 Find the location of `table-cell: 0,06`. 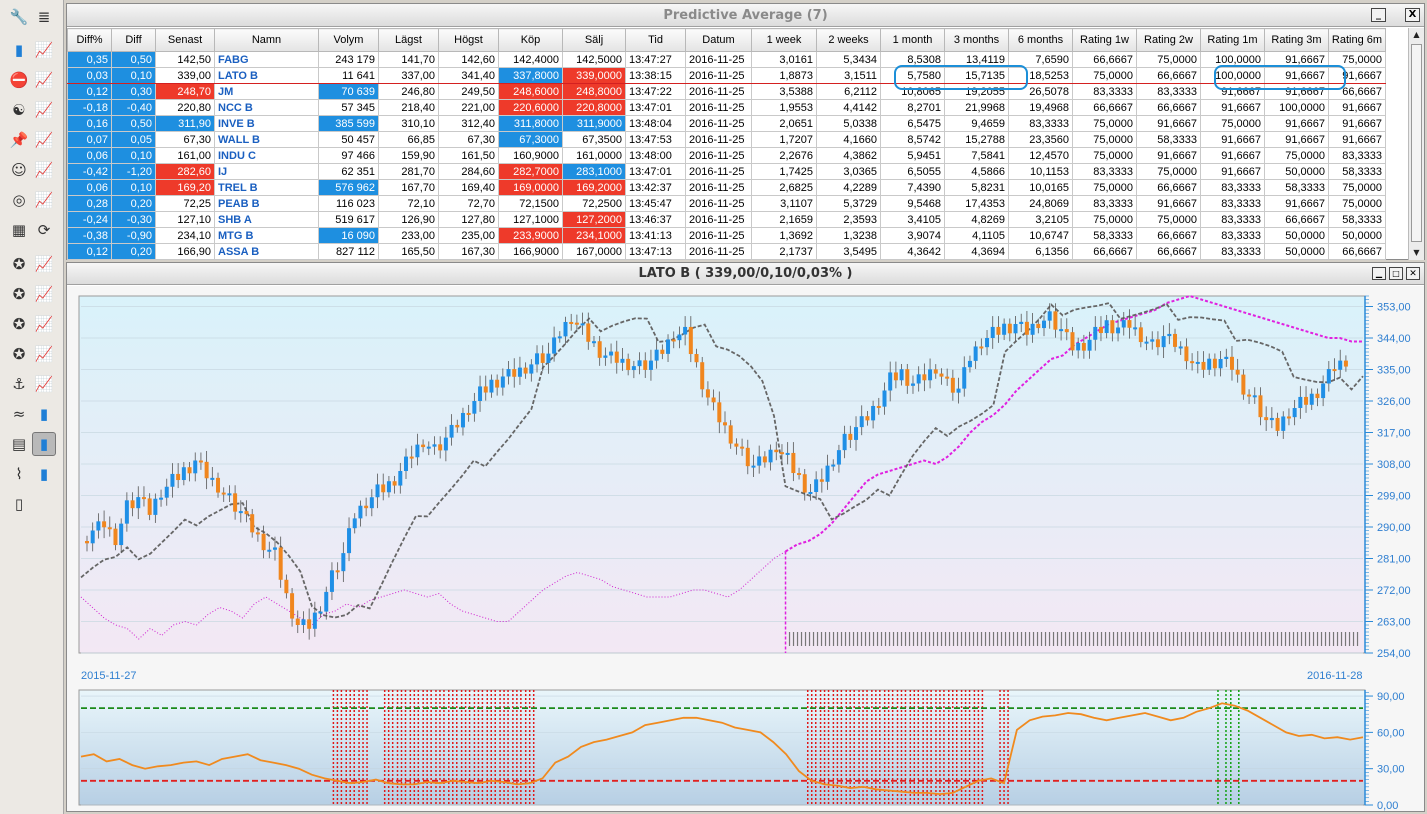

table-cell: 0,06 is located at coordinates (89, 155).